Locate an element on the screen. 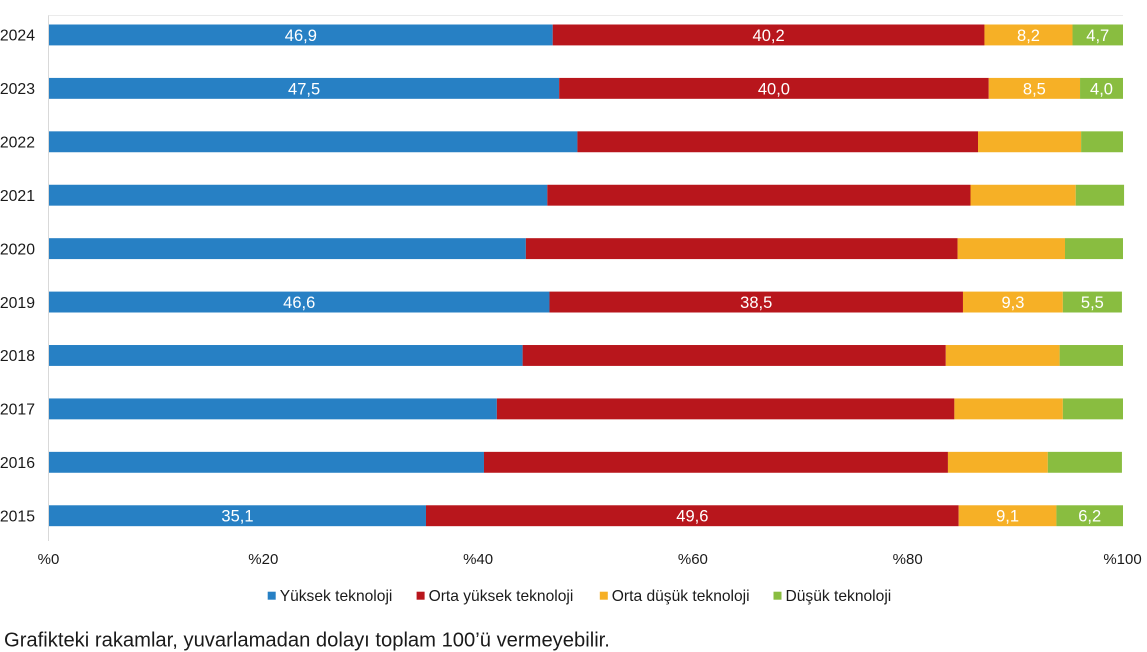 The height and width of the screenshot is (652, 1147). svg-text: 46,9 is located at coordinates (301, 36).